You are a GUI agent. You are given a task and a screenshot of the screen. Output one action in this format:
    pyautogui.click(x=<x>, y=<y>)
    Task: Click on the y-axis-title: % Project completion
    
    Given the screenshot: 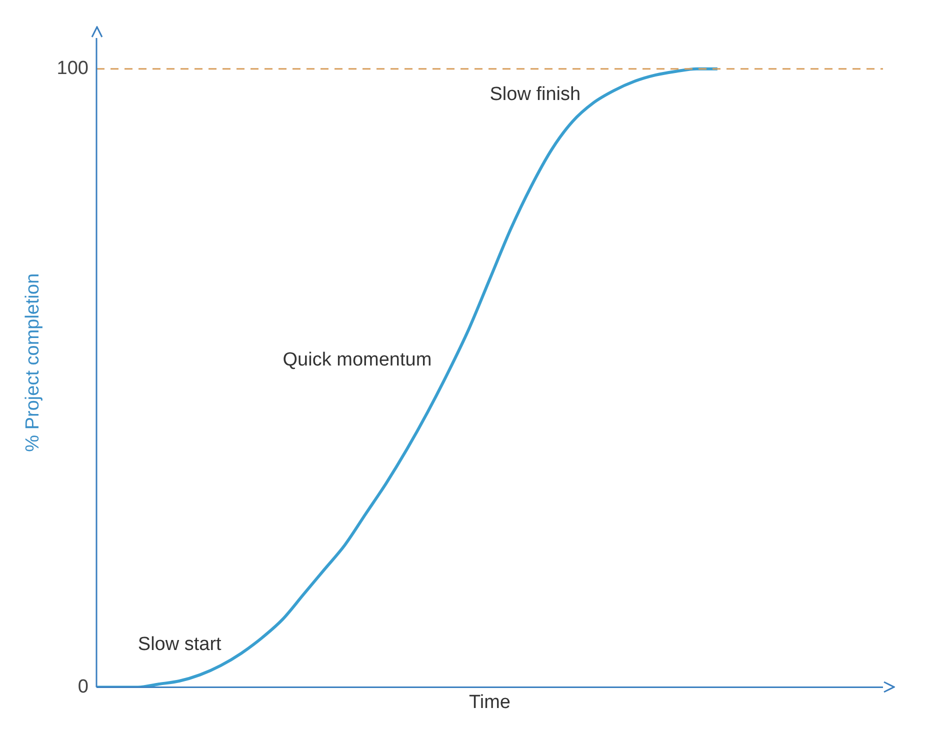 What is the action you would take?
    pyautogui.click(x=33, y=362)
    